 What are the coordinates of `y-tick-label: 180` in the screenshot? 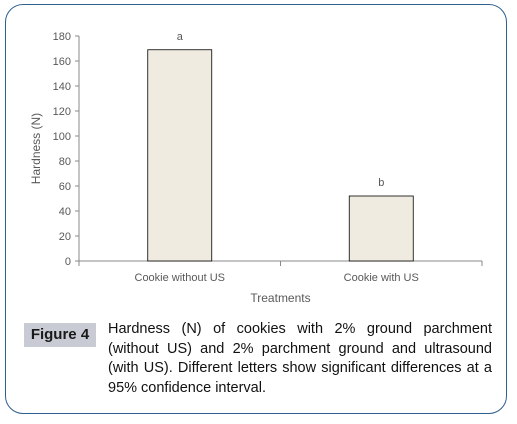 It's located at (62, 37).